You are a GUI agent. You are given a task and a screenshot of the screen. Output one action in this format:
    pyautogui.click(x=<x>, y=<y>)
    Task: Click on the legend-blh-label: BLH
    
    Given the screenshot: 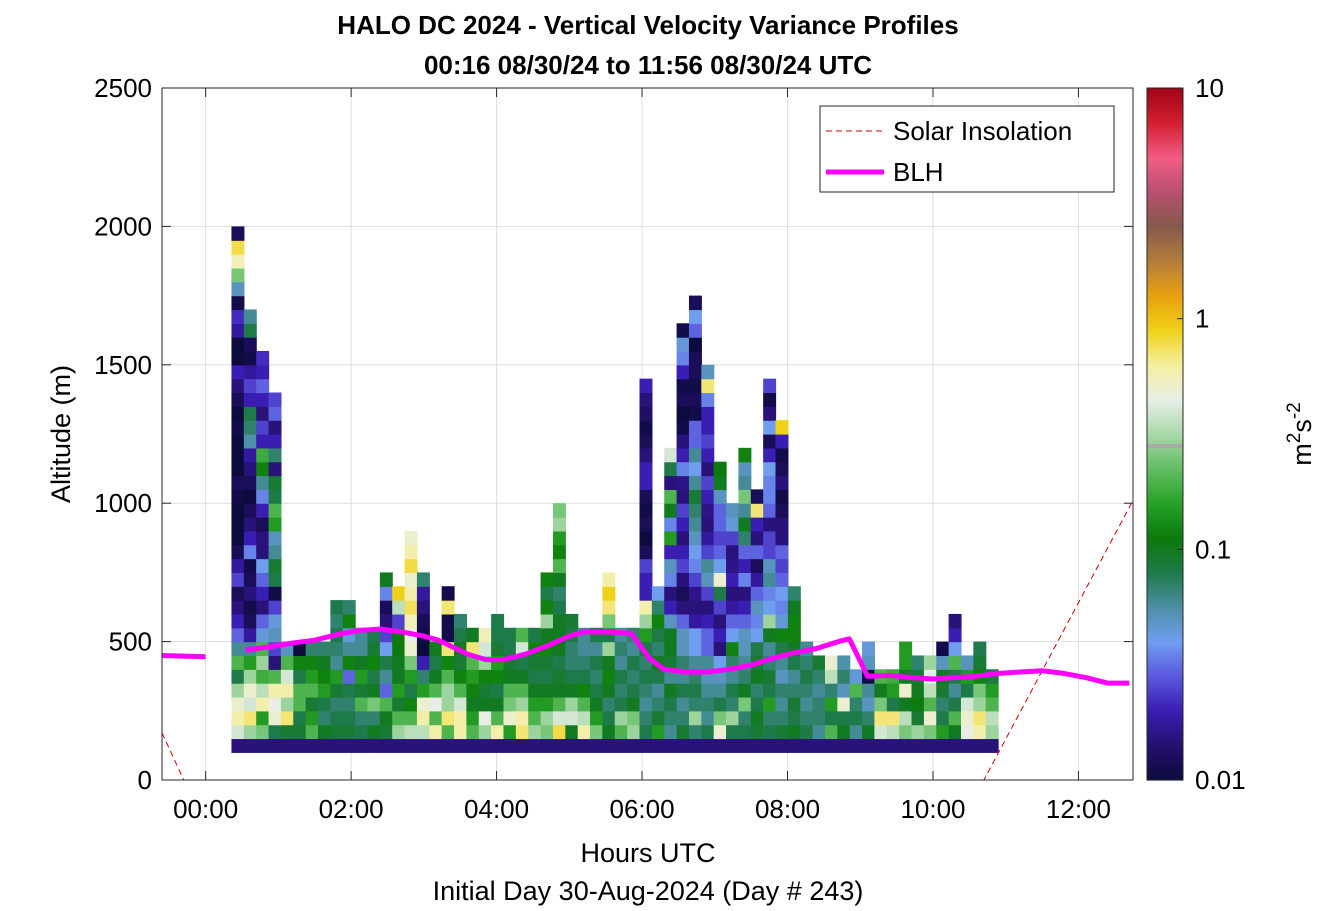 What is the action you would take?
    pyautogui.click(x=918, y=172)
    